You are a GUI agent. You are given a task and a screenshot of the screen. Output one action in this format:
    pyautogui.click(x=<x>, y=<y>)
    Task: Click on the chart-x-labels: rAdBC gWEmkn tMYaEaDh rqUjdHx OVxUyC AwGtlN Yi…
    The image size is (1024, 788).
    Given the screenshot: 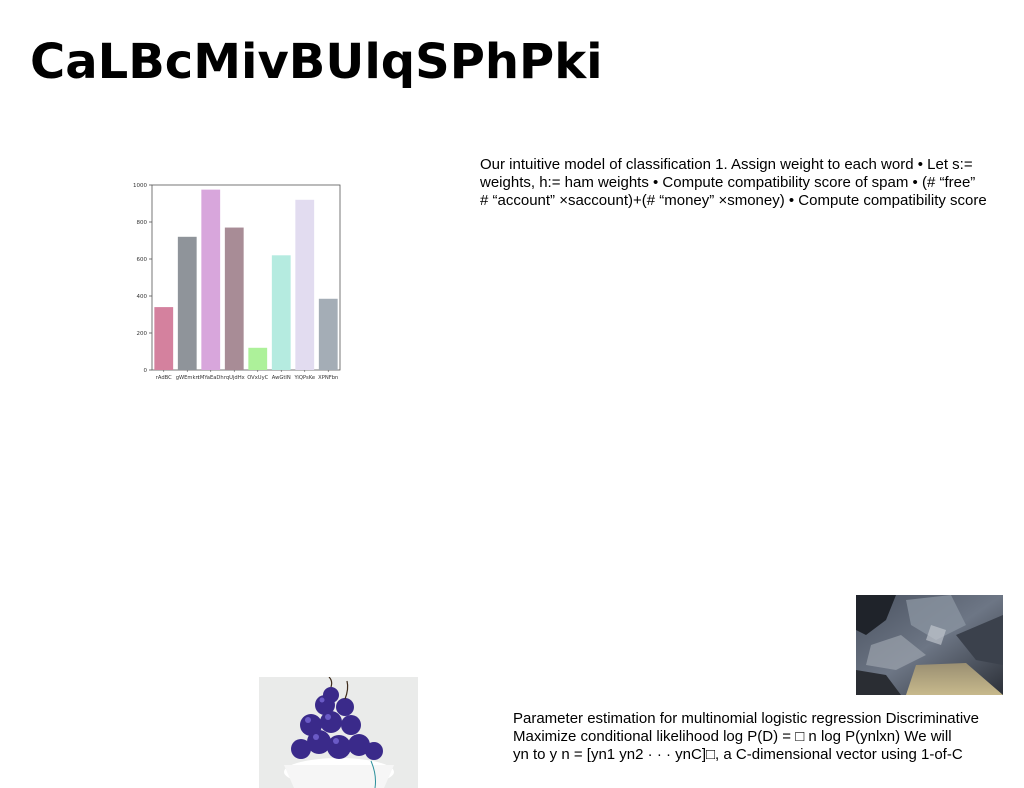 What is the action you would take?
    pyautogui.click(x=247, y=375)
    